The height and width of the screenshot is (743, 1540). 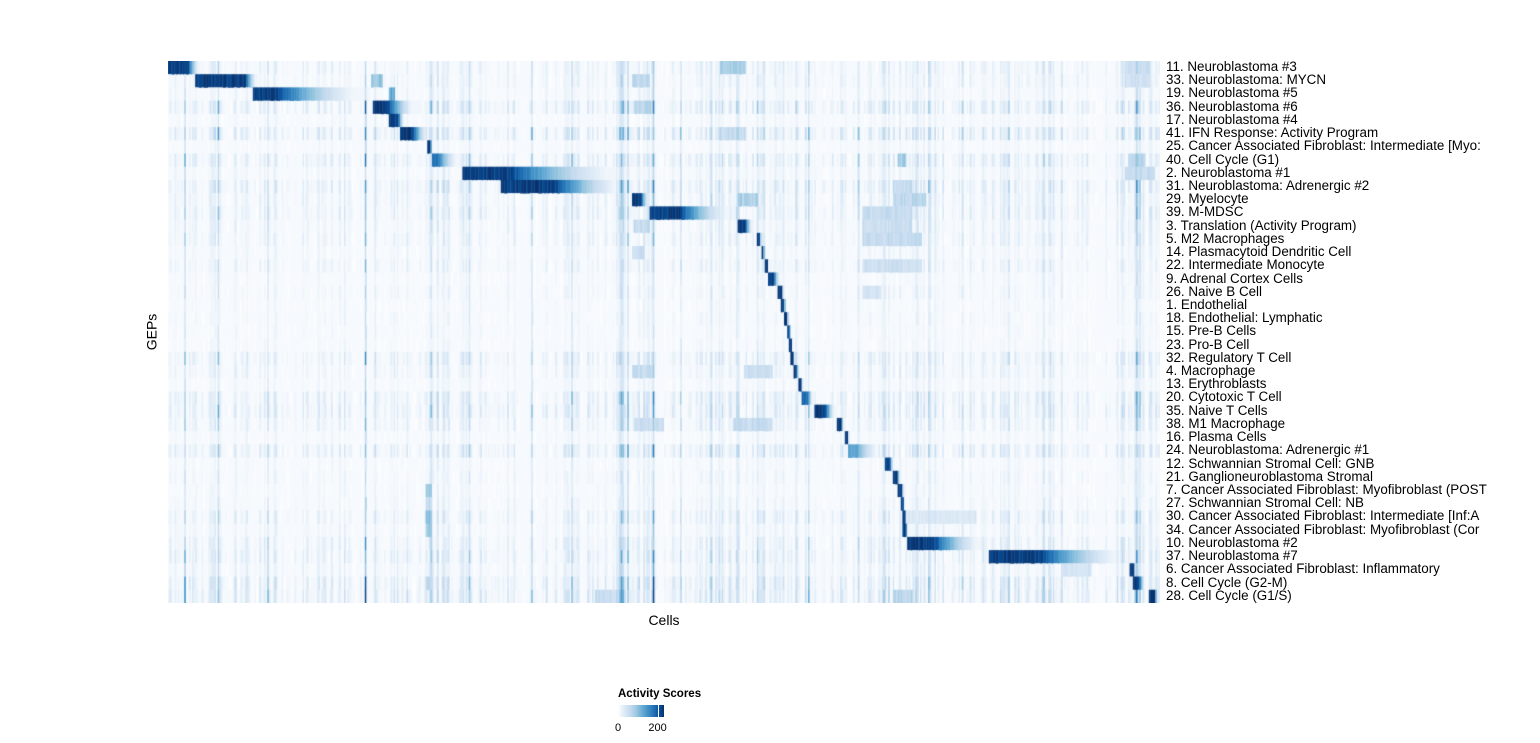 What do you see at coordinates (1207, 304) in the screenshot?
I see `gep-row-label: 1. Endothelial` at bounding box center [1207, 304].